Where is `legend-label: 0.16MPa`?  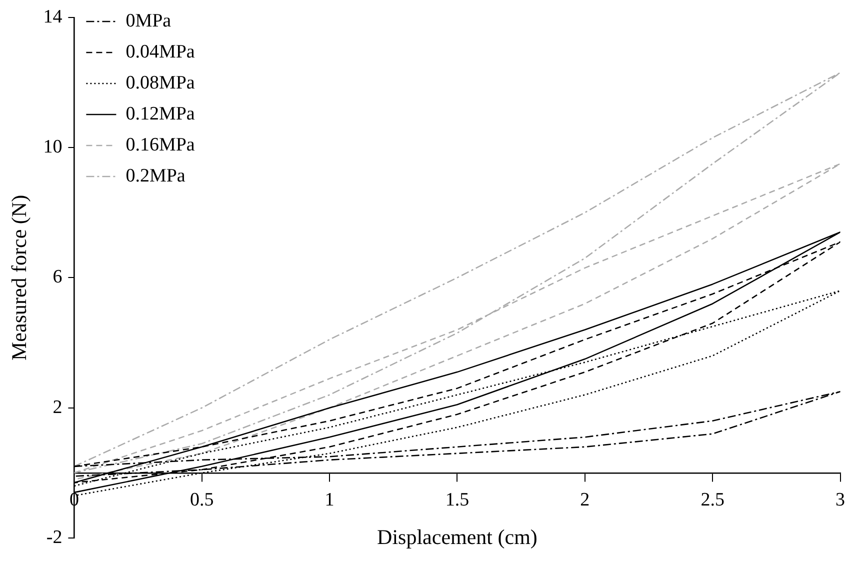 legend-label: 0.16MPa is located at coordinates (161, 145).